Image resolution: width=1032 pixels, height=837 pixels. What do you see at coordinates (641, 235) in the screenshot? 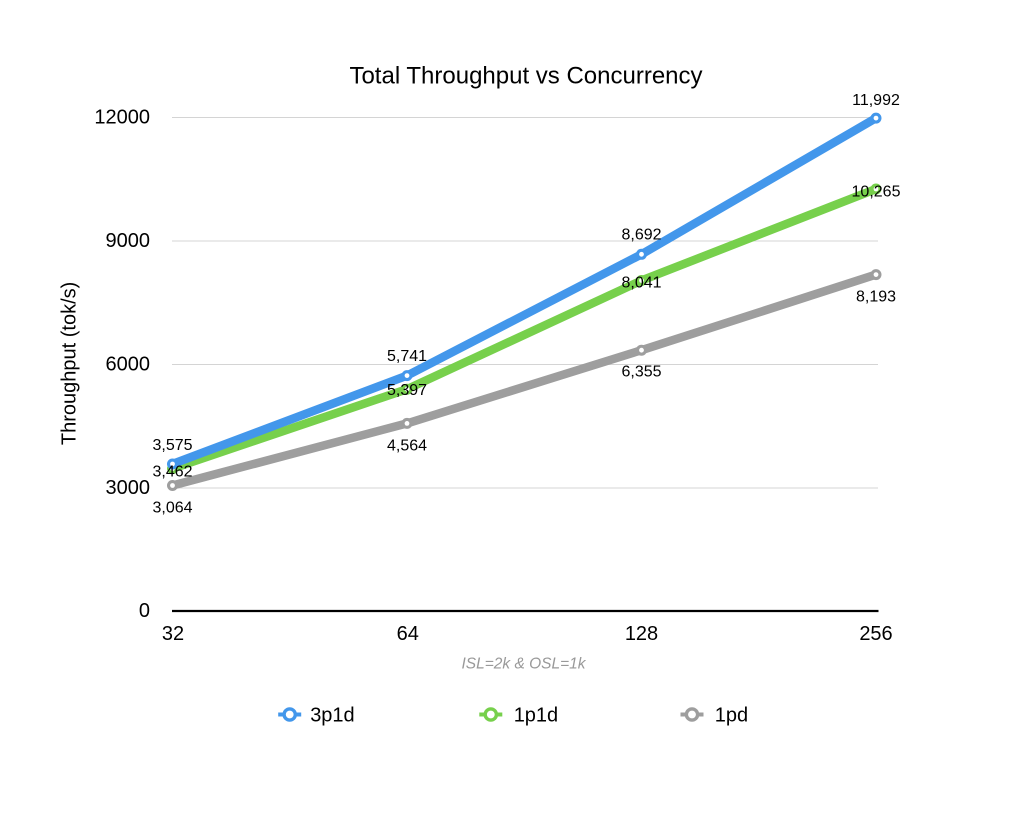
I see `svg-text: 8,692` at bounding box center [641, 235].